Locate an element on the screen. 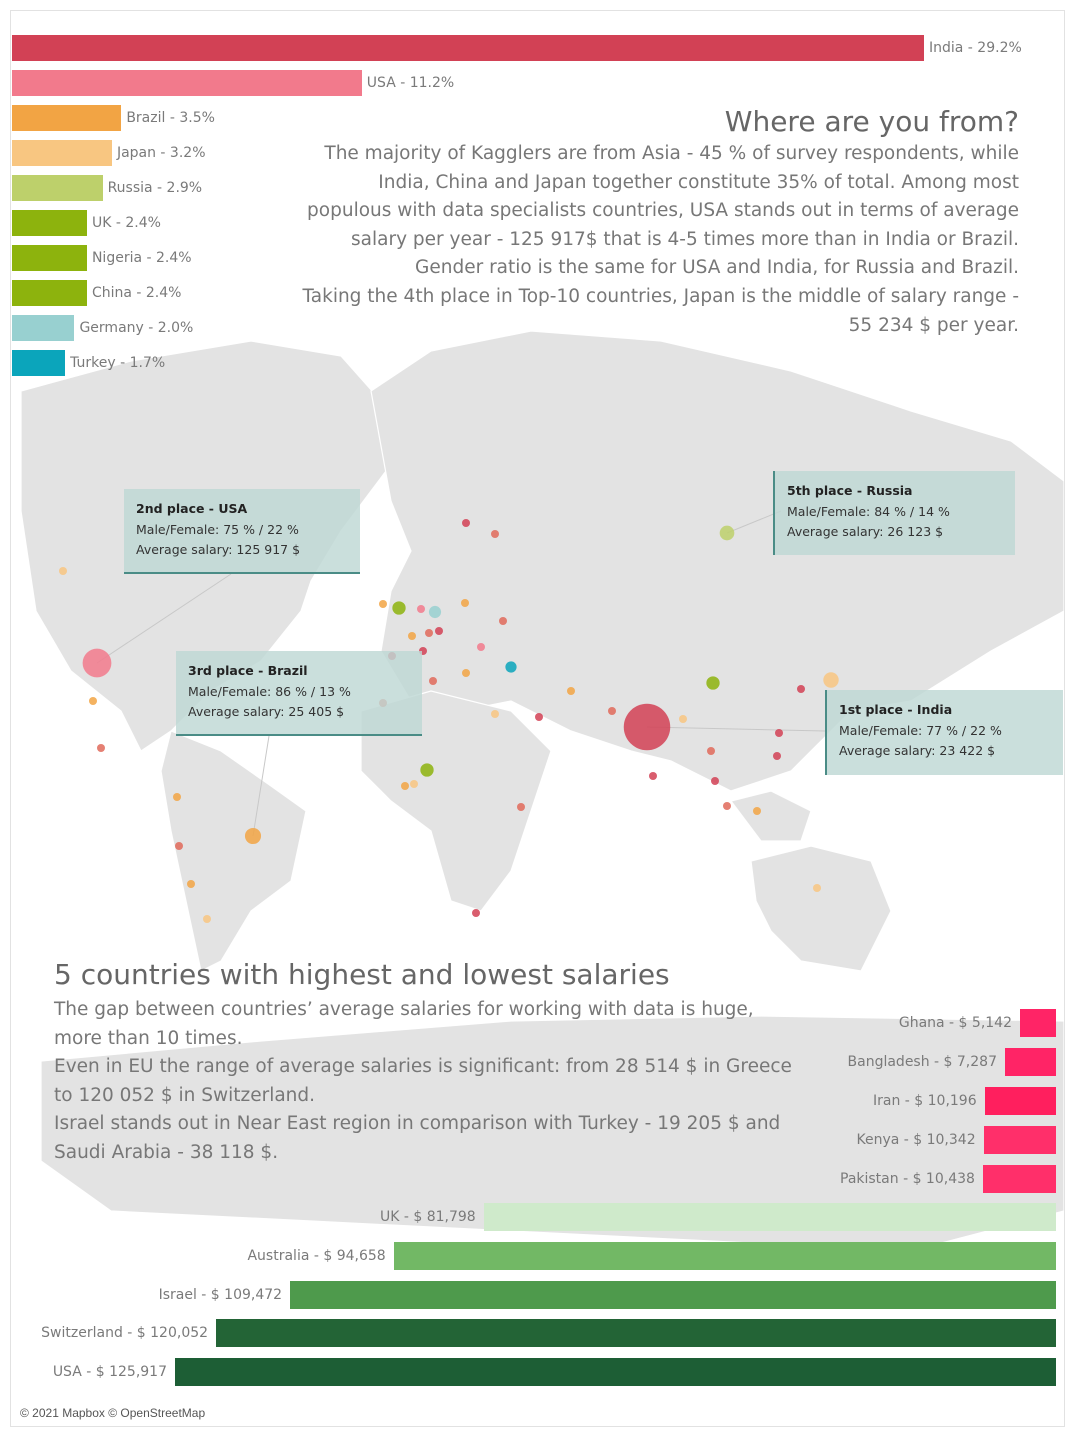 The image size is (1074, 1436). map-point-nigeria is located at coordinates (427, 770).